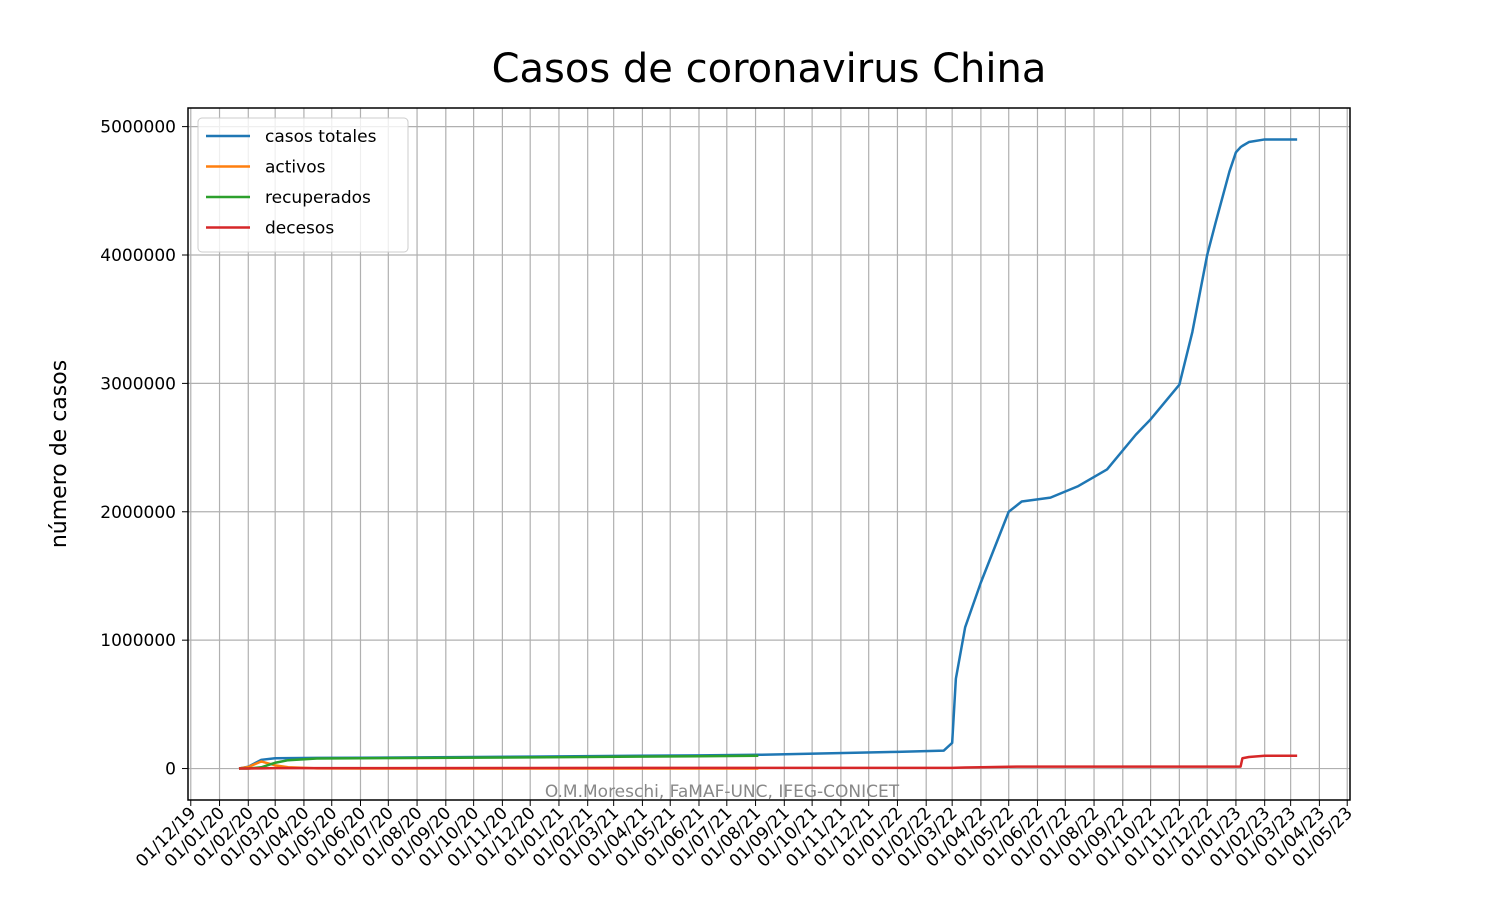 The image size is (1500, 900). Describe the element at coordinates (722, 792) in the screenshot. I see `watermark: O.M.Moreschi, FaMAF-UNC, IFEG-CONICET` at that location.